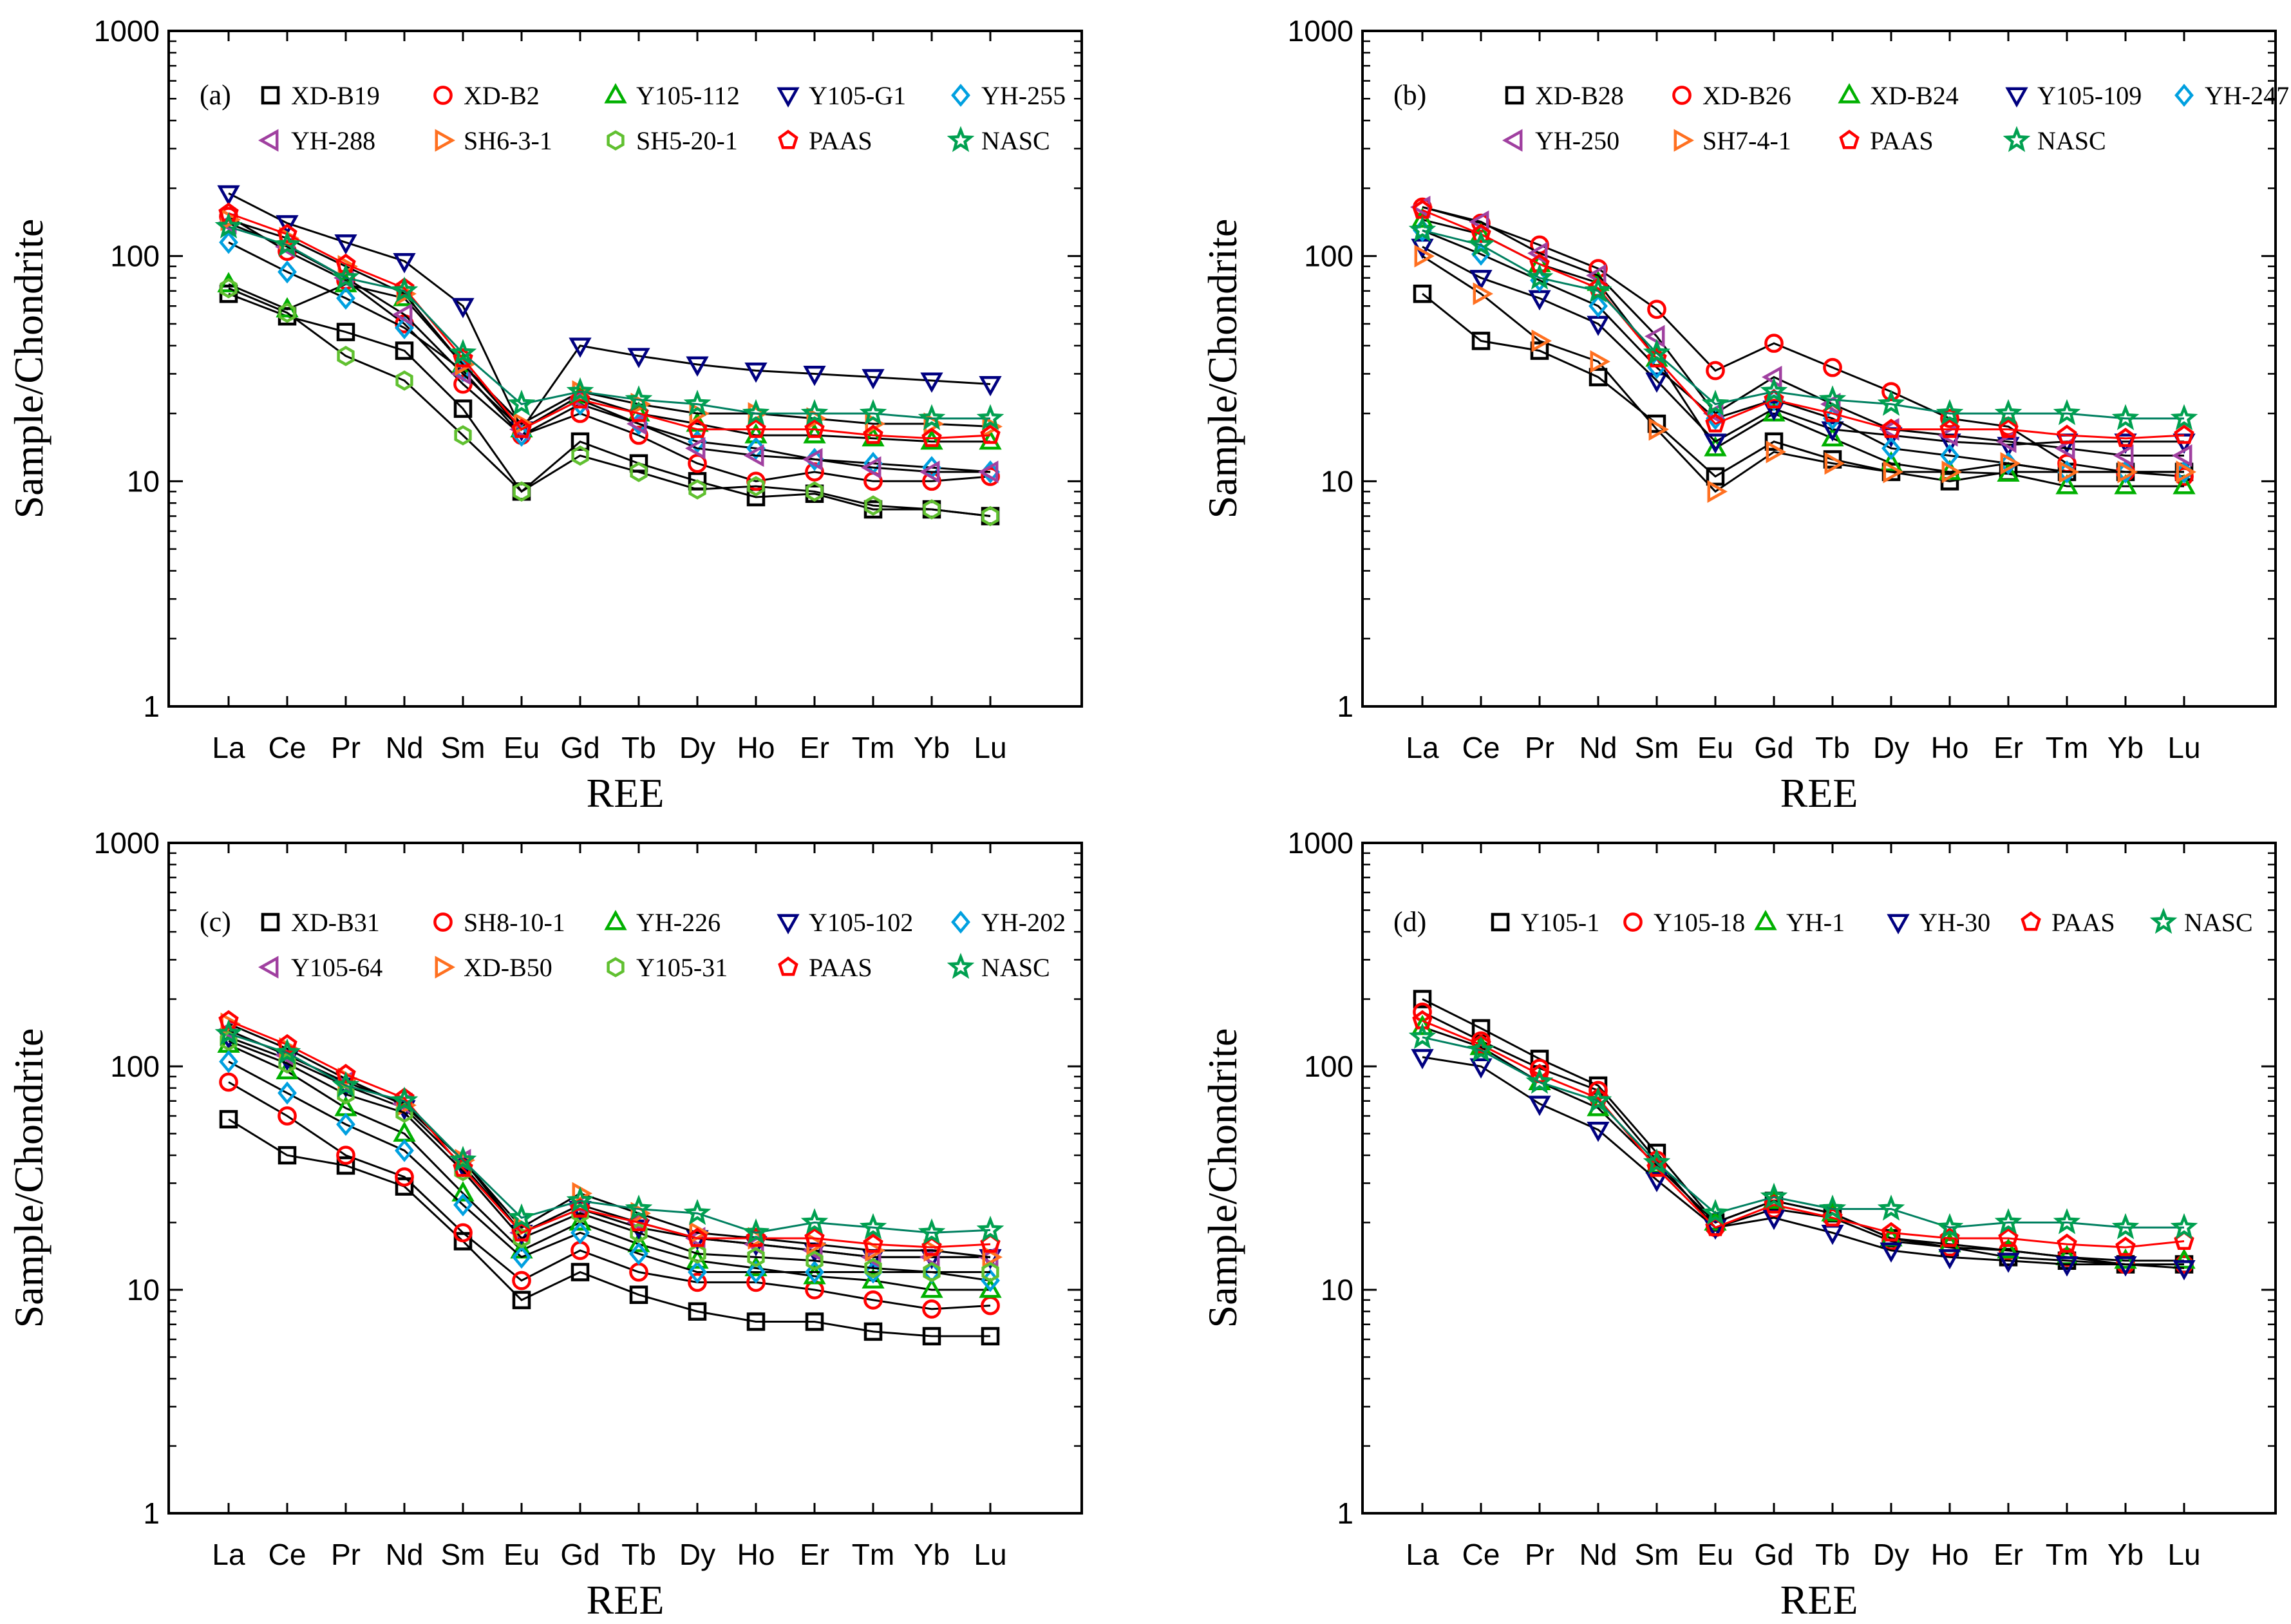  What do you see at coordinates (508, 140) in the screenshot?
I see `legend-label: SH6-3-1` at bounding box center [508, 140].